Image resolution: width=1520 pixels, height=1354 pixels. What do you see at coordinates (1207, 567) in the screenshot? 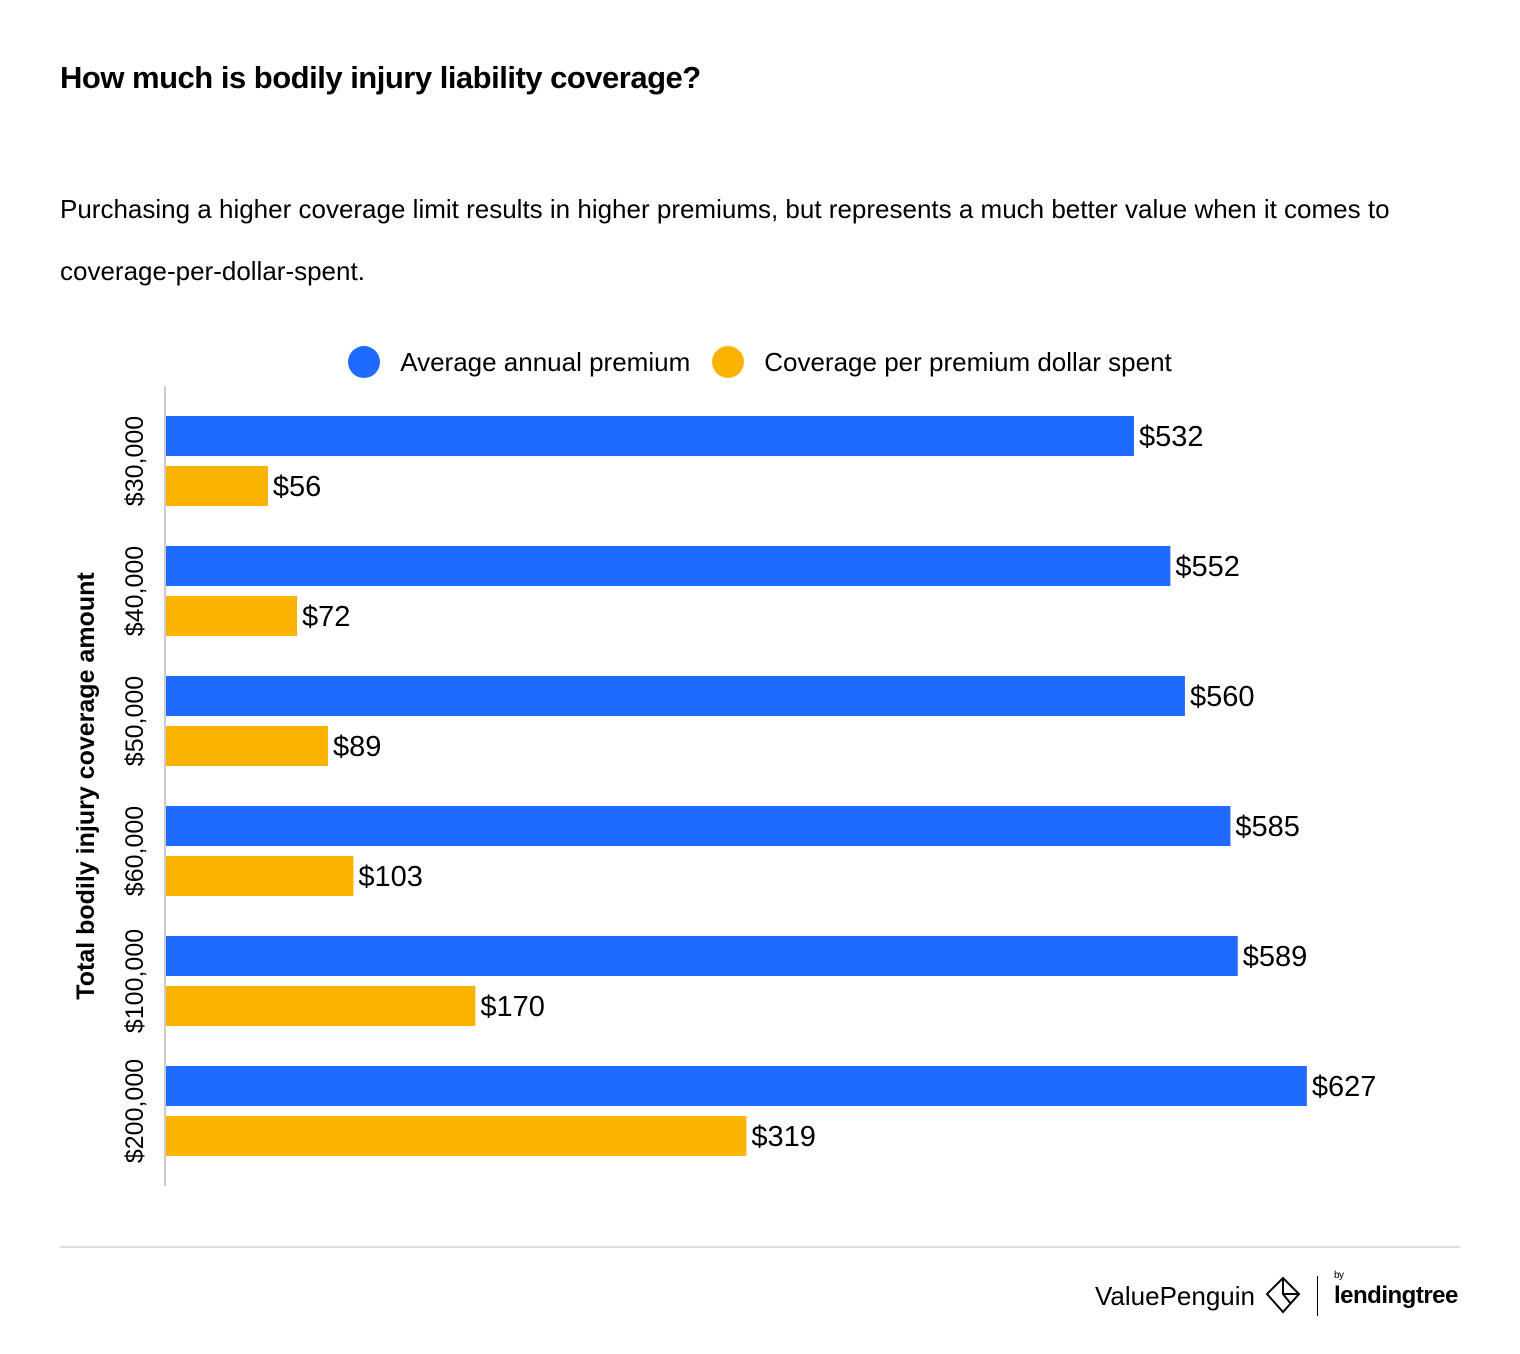
I see `data-label: $552` at bounding box center [1207, 567].